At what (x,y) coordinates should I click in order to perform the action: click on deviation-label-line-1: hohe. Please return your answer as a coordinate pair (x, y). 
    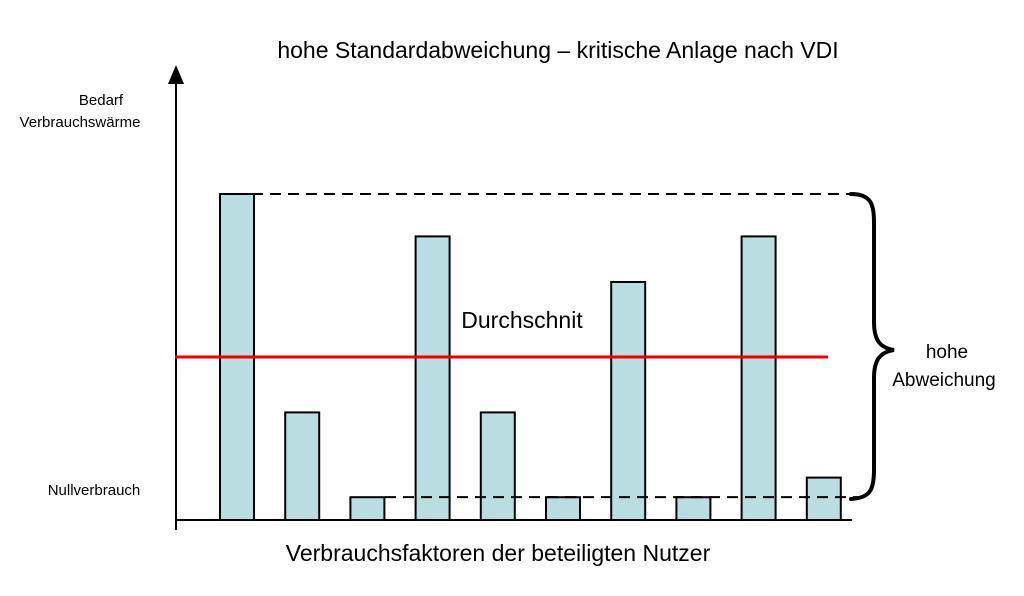
    Looking at the image, I should click on (947, 352).